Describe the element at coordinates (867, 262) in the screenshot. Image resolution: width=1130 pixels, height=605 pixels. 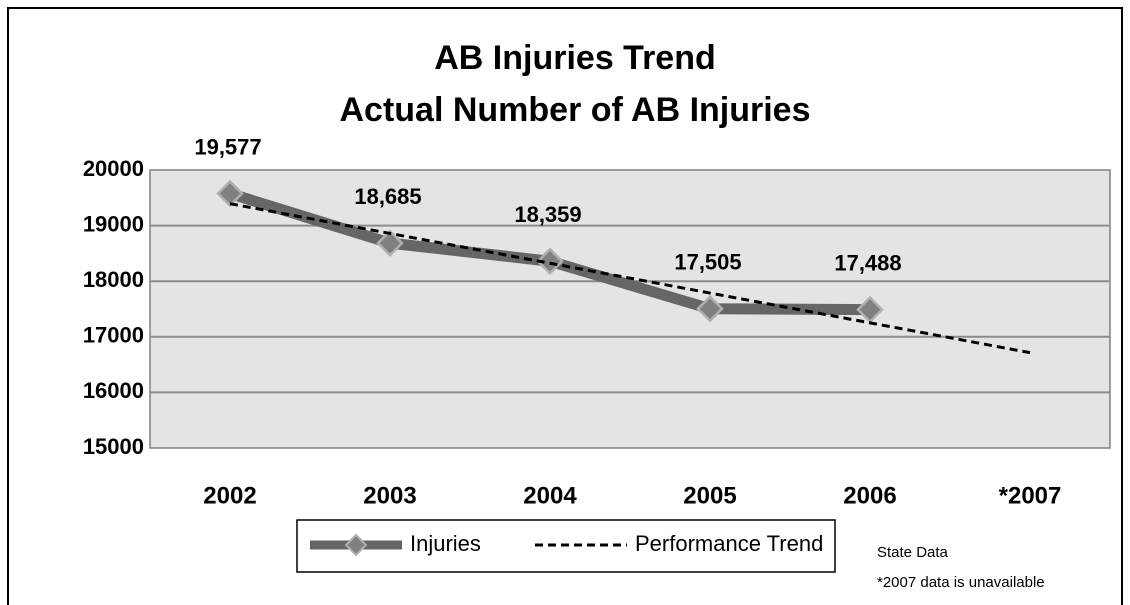
I see `data-label: 17,488` at that location.